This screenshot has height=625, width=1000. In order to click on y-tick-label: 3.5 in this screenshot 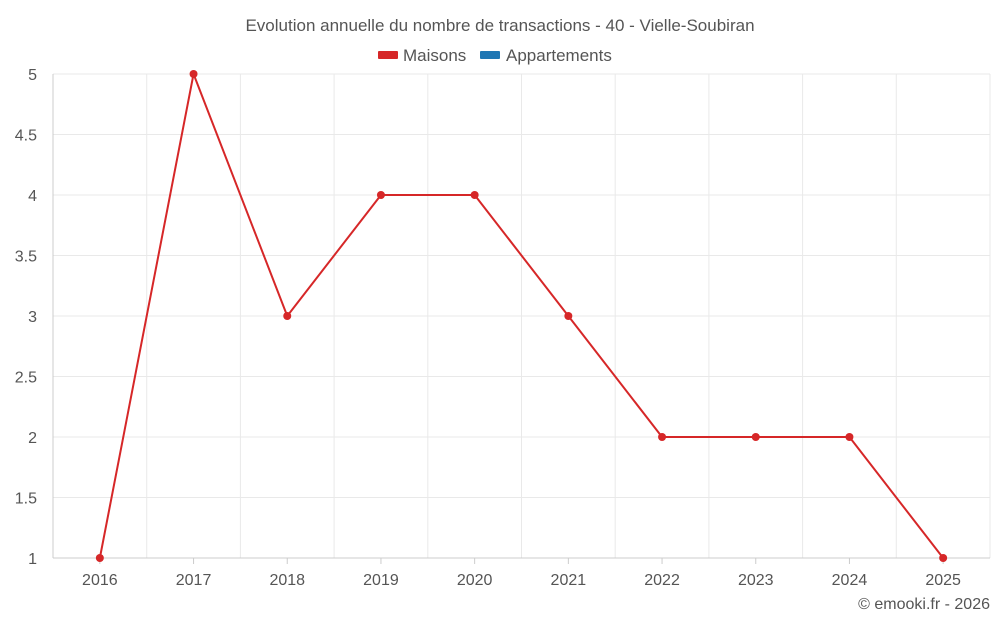, I will do `click(26, 257)`.